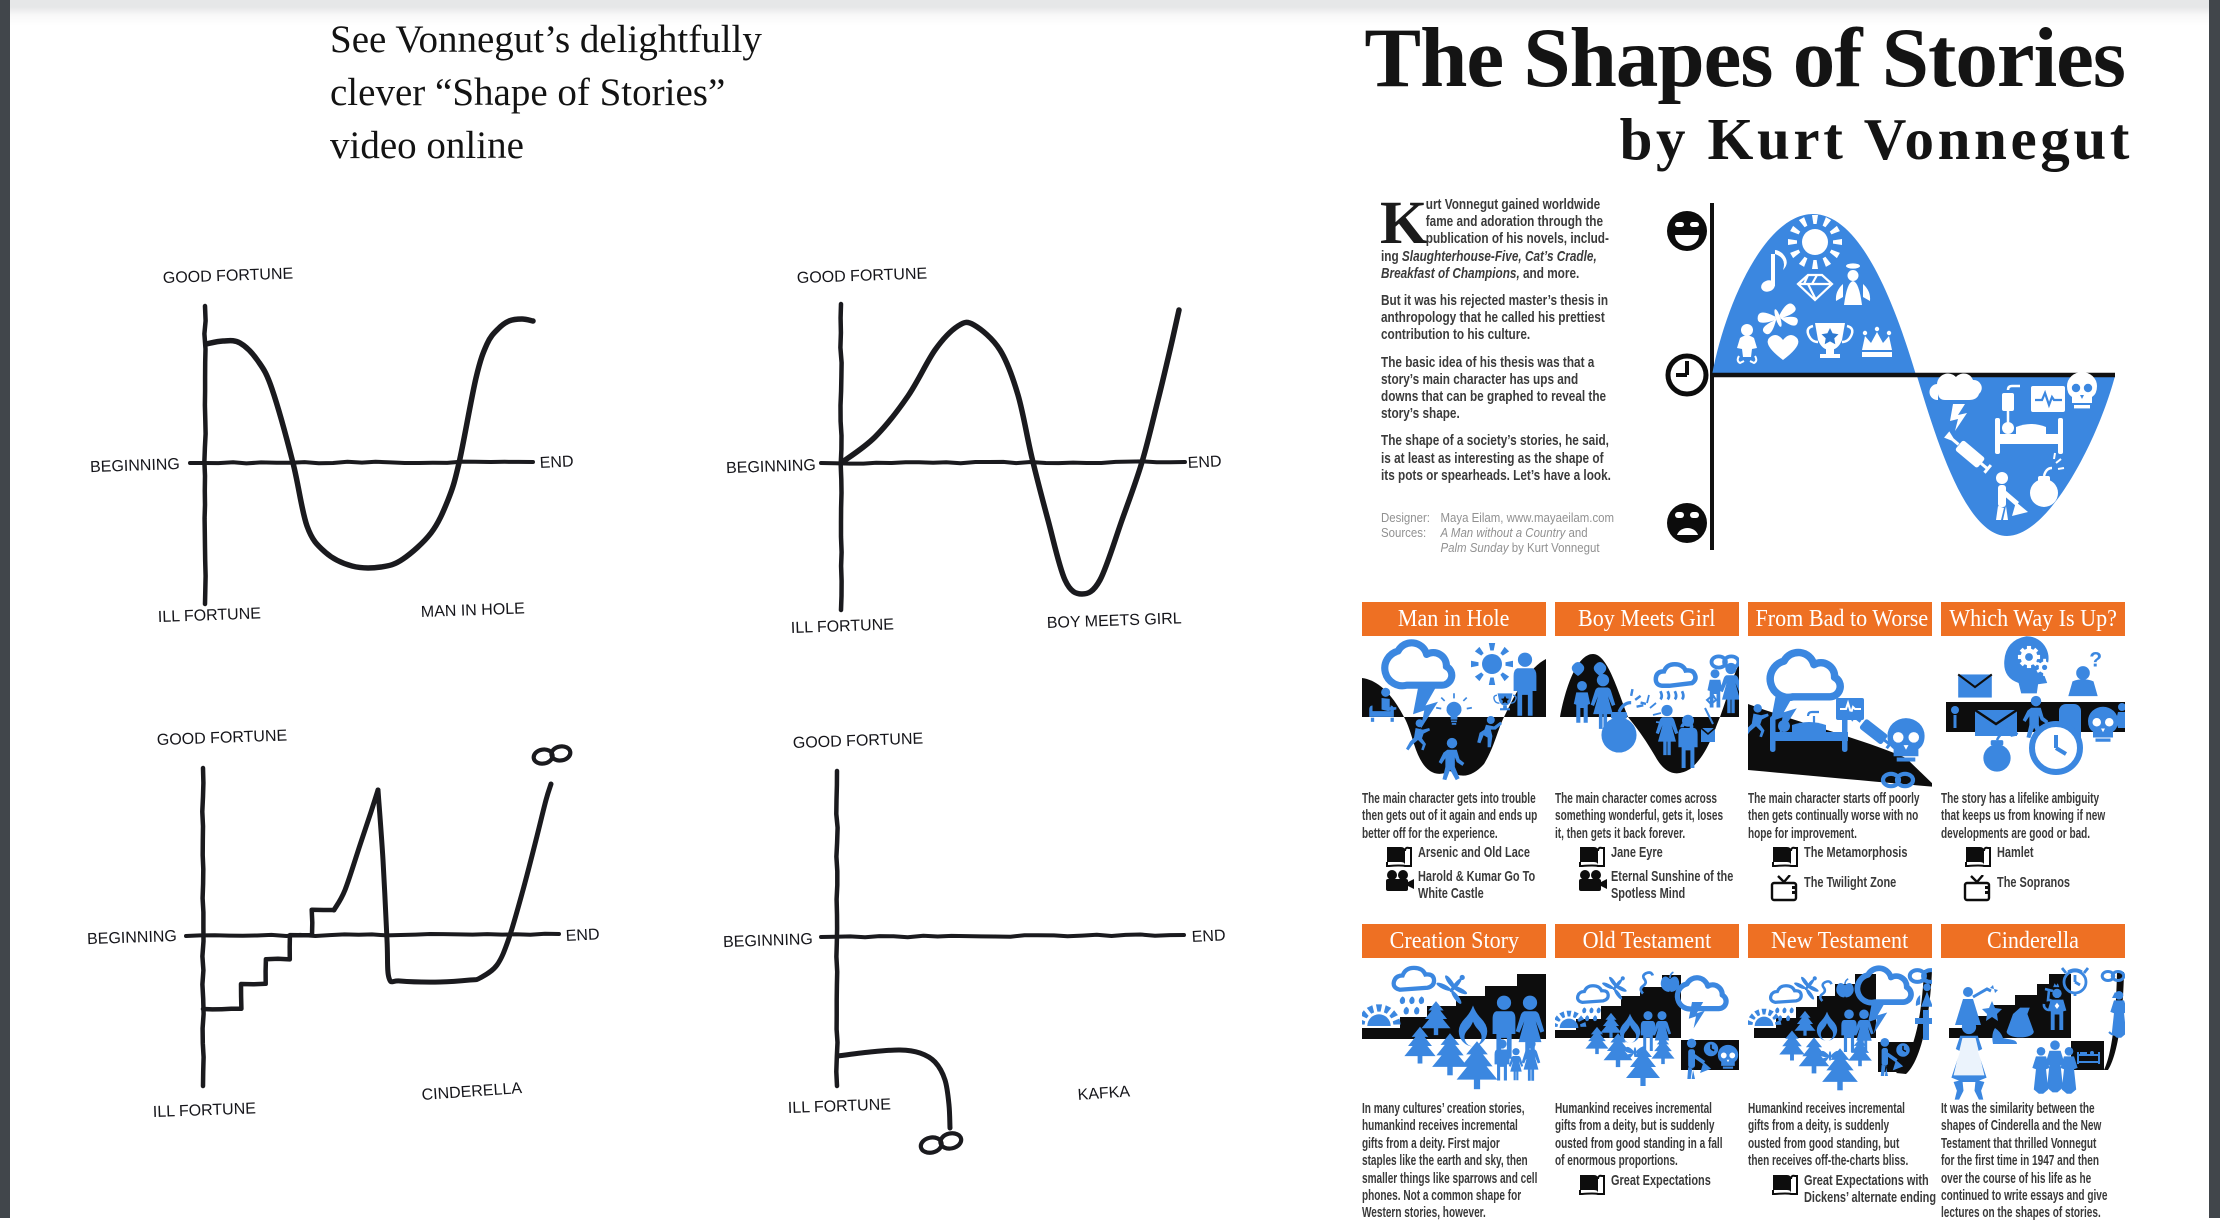 Image resolution: width=2220 pixels, height=1222 pixels. What do you see at coordinates (473, 610) in the screenshot?
I see `svg-text: MAN IN HOLE` at bounding box center [473, 610].